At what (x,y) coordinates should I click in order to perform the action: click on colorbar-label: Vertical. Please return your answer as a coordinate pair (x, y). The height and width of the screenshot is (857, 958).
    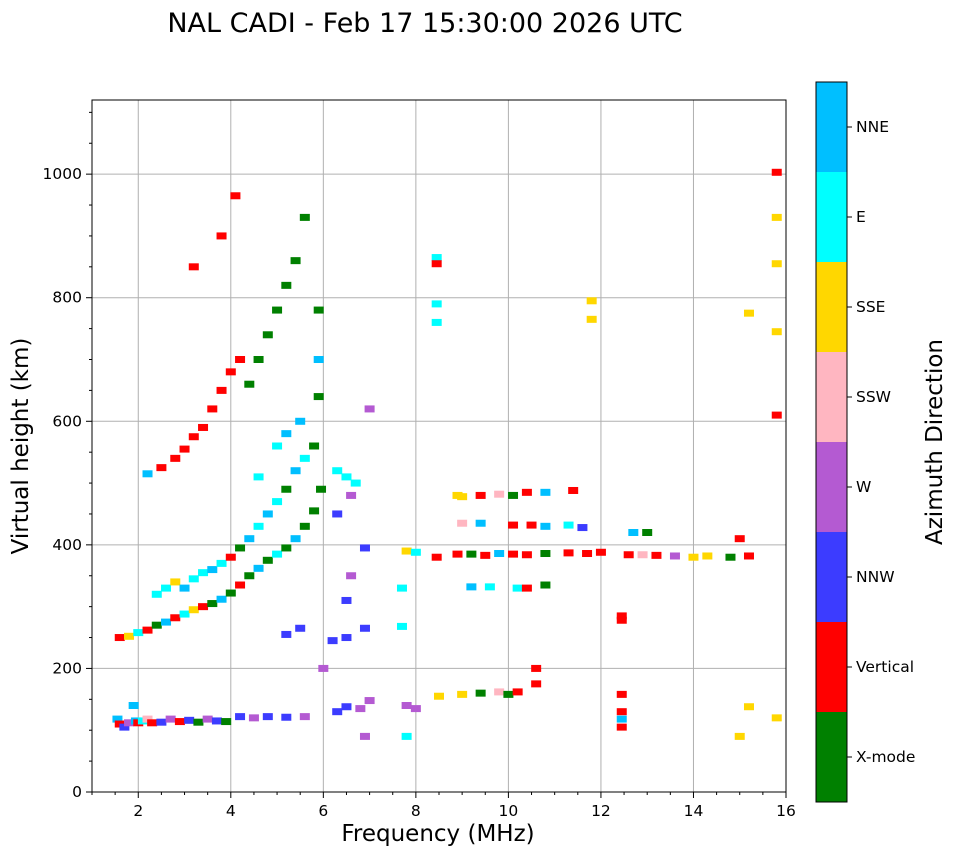
    Looking at the image, I should click on (885, 667).